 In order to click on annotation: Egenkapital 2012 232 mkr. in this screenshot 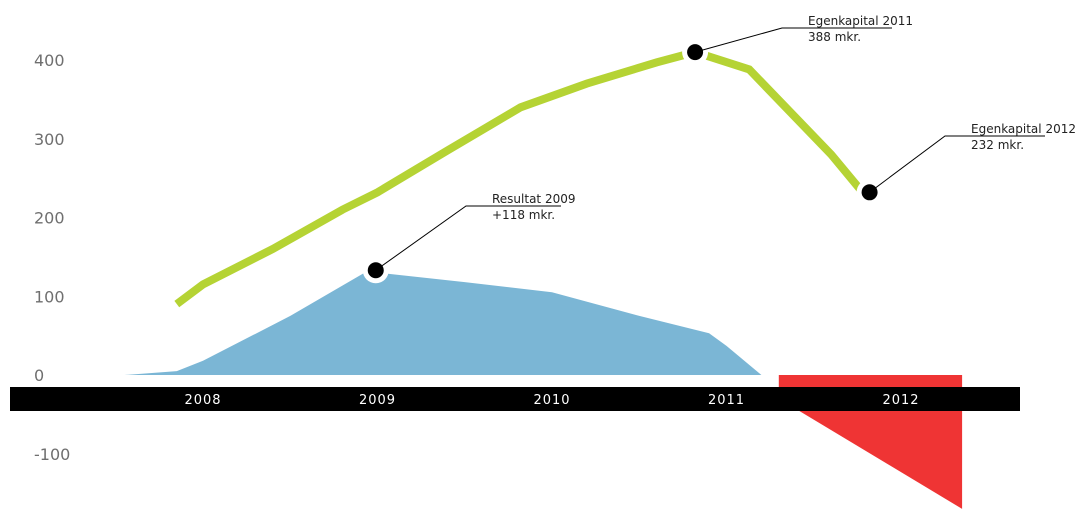, I will do `click(966, 164)`.